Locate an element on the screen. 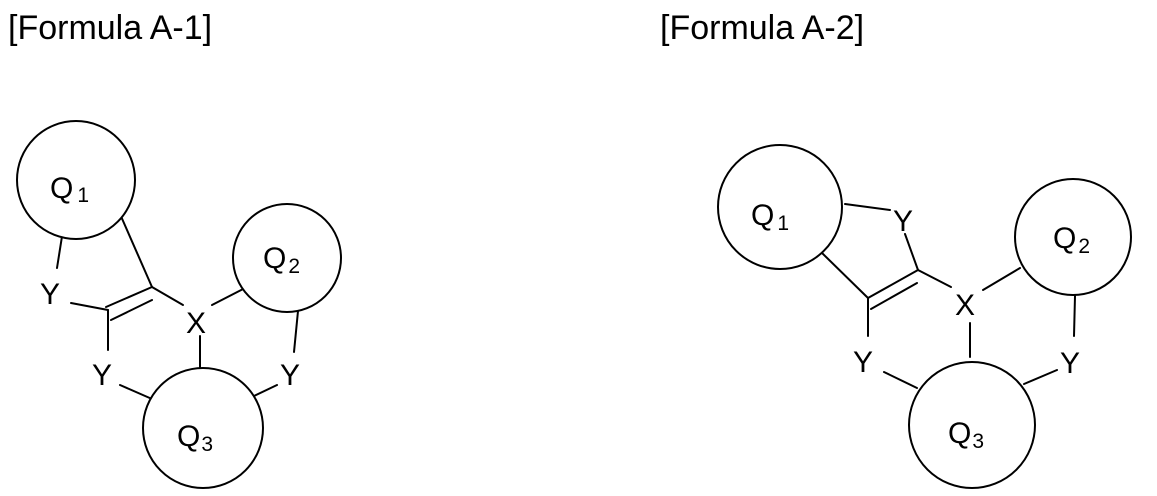  a2-bond-q1-c1 is located at coordinates (845, 275).